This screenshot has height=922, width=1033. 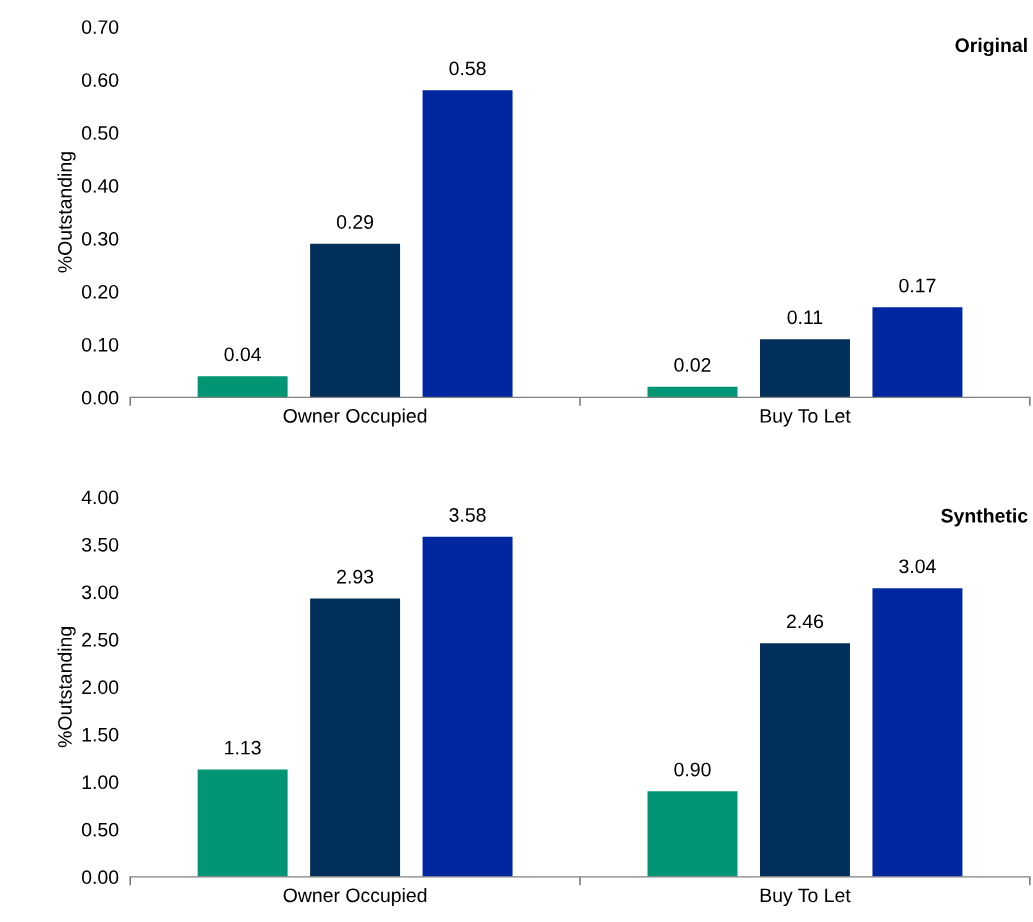 I want to click on data-label: 0.04, so click(x=242, y=354).